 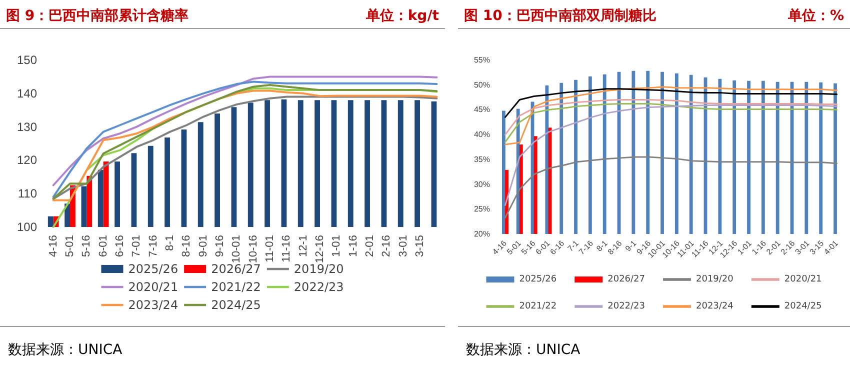 I want to click on x-tick-label: 7-16, so click(x=153, y=246).